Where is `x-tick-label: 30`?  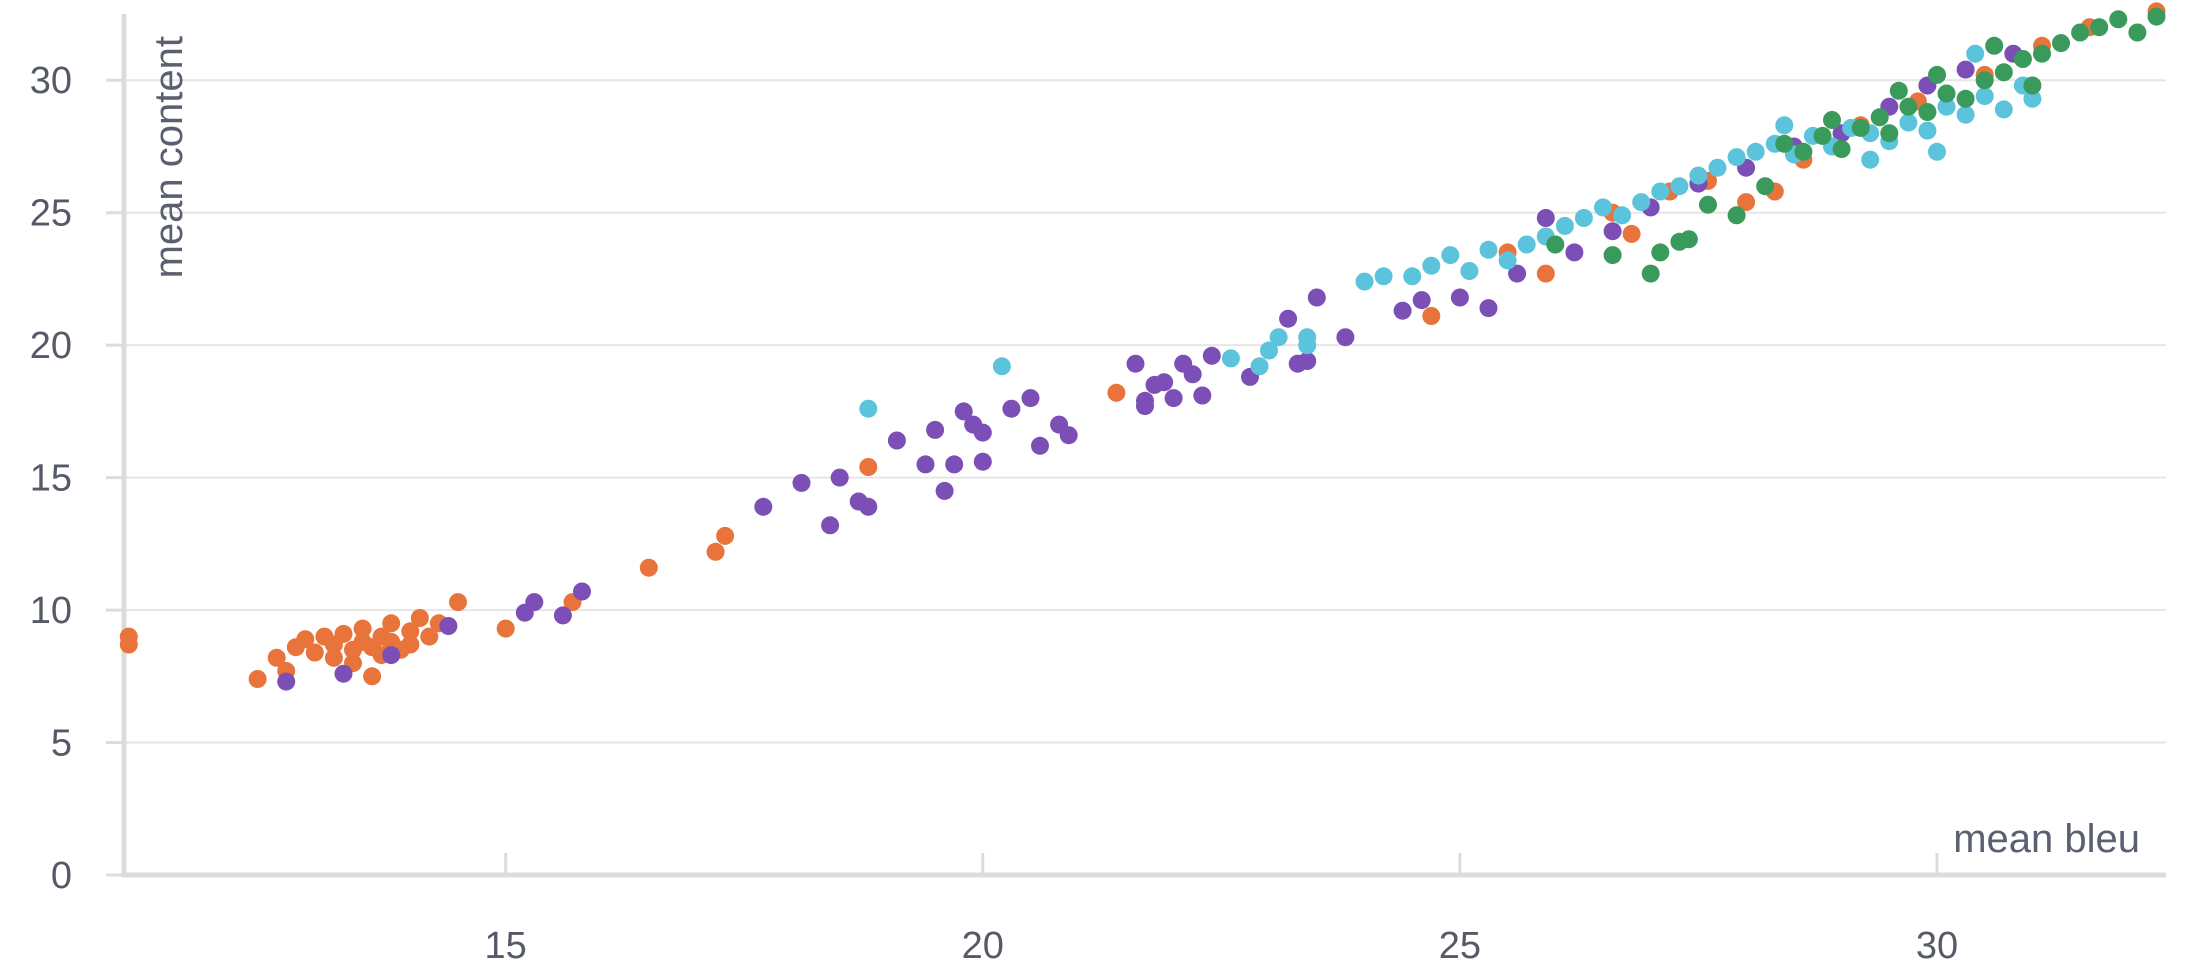
x-tick-label: 30 is located at coordinates (1937, 946).